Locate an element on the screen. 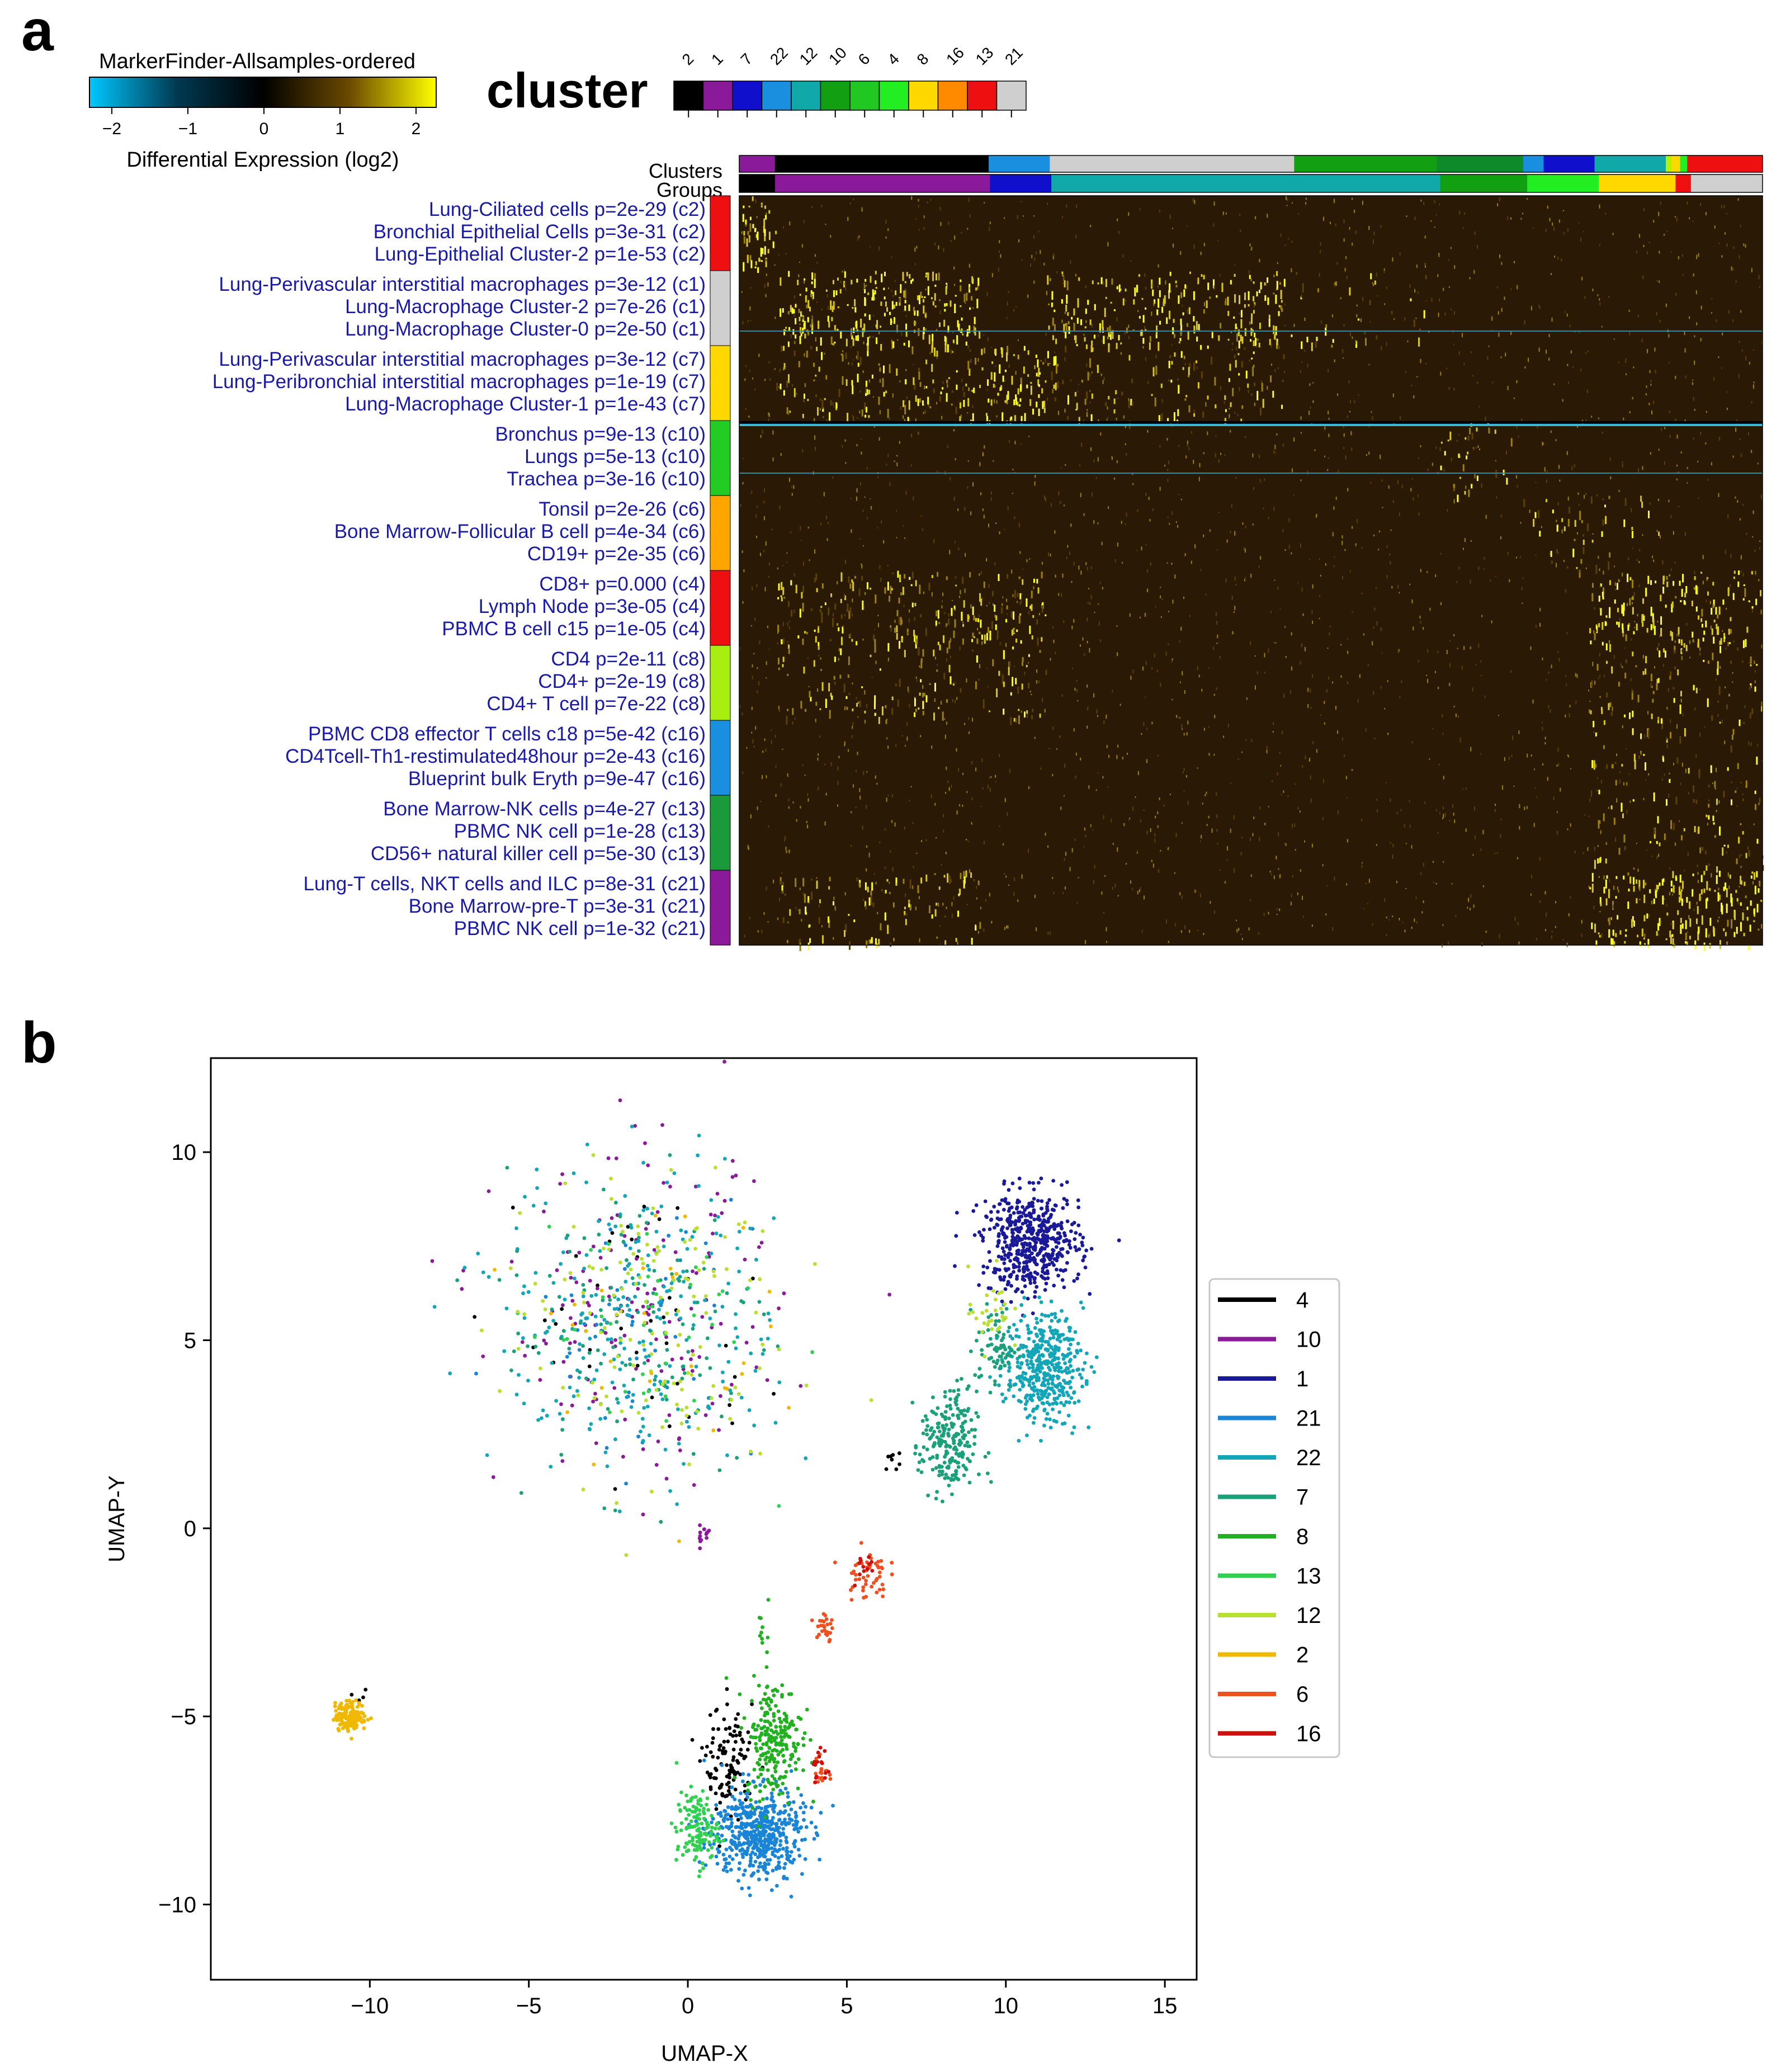 The height and width of the screenshot is (2072, 1781). y-tick-label: 5 is located at coordinates (190, 1340).